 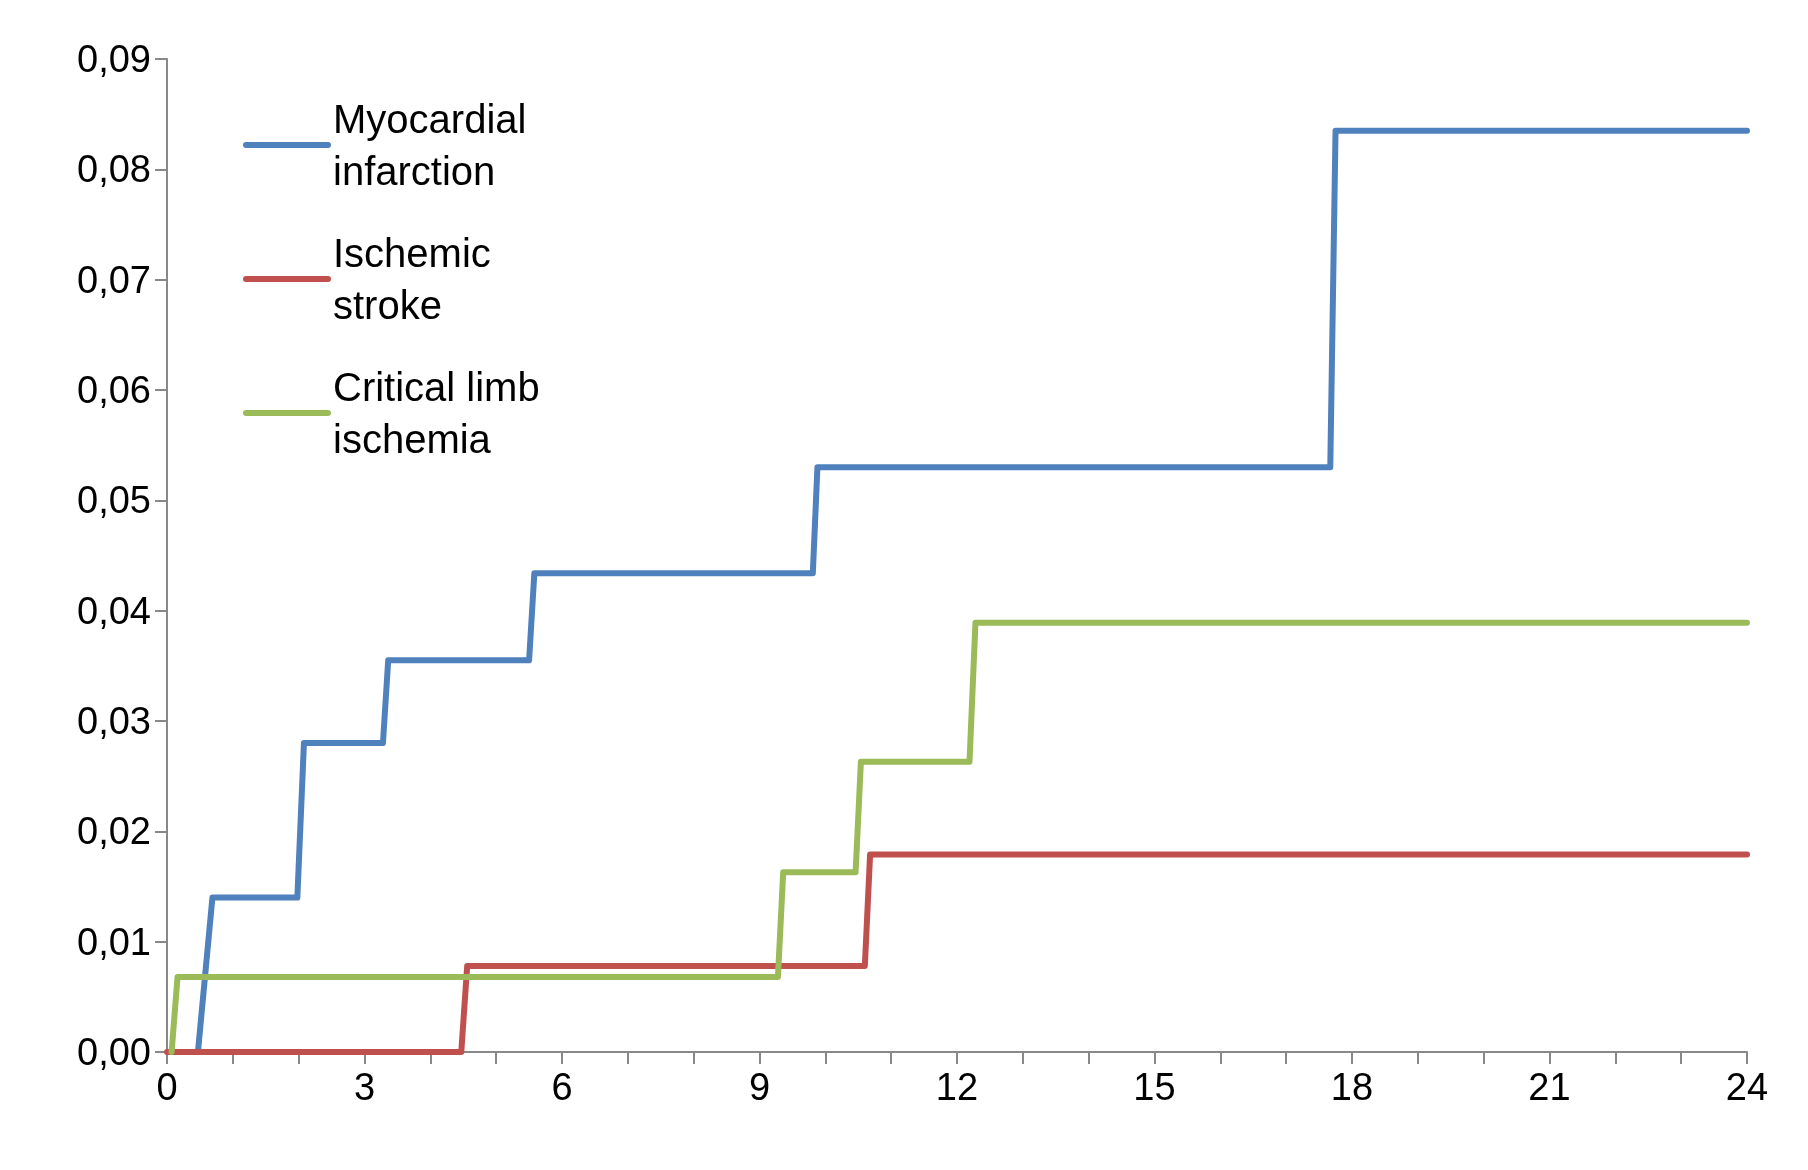 What do you see at coordinates (114, 831) in the screenshot?
I see `y-tick-label: 0,02` at bounding box center [114, 831].